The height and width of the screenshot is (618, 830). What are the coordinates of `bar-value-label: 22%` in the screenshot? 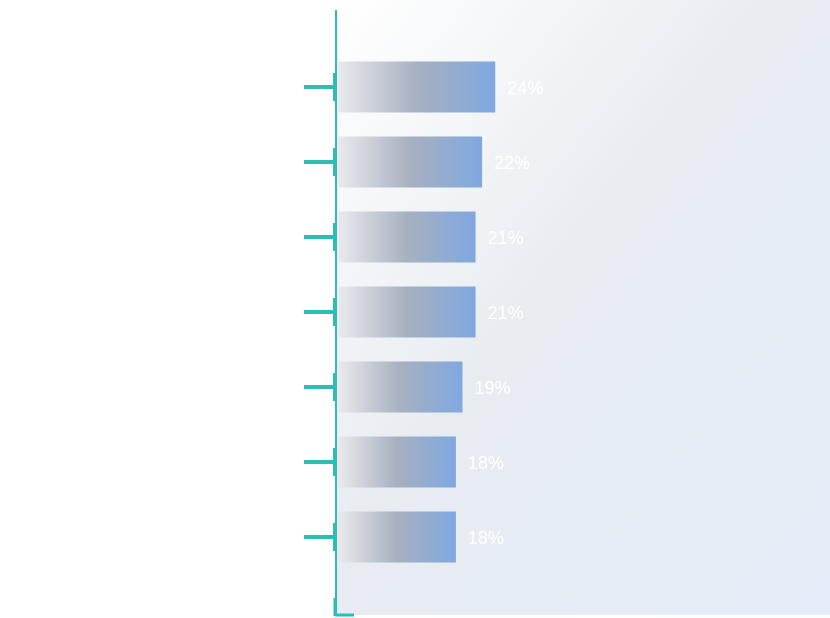 It's located at (512, 163).